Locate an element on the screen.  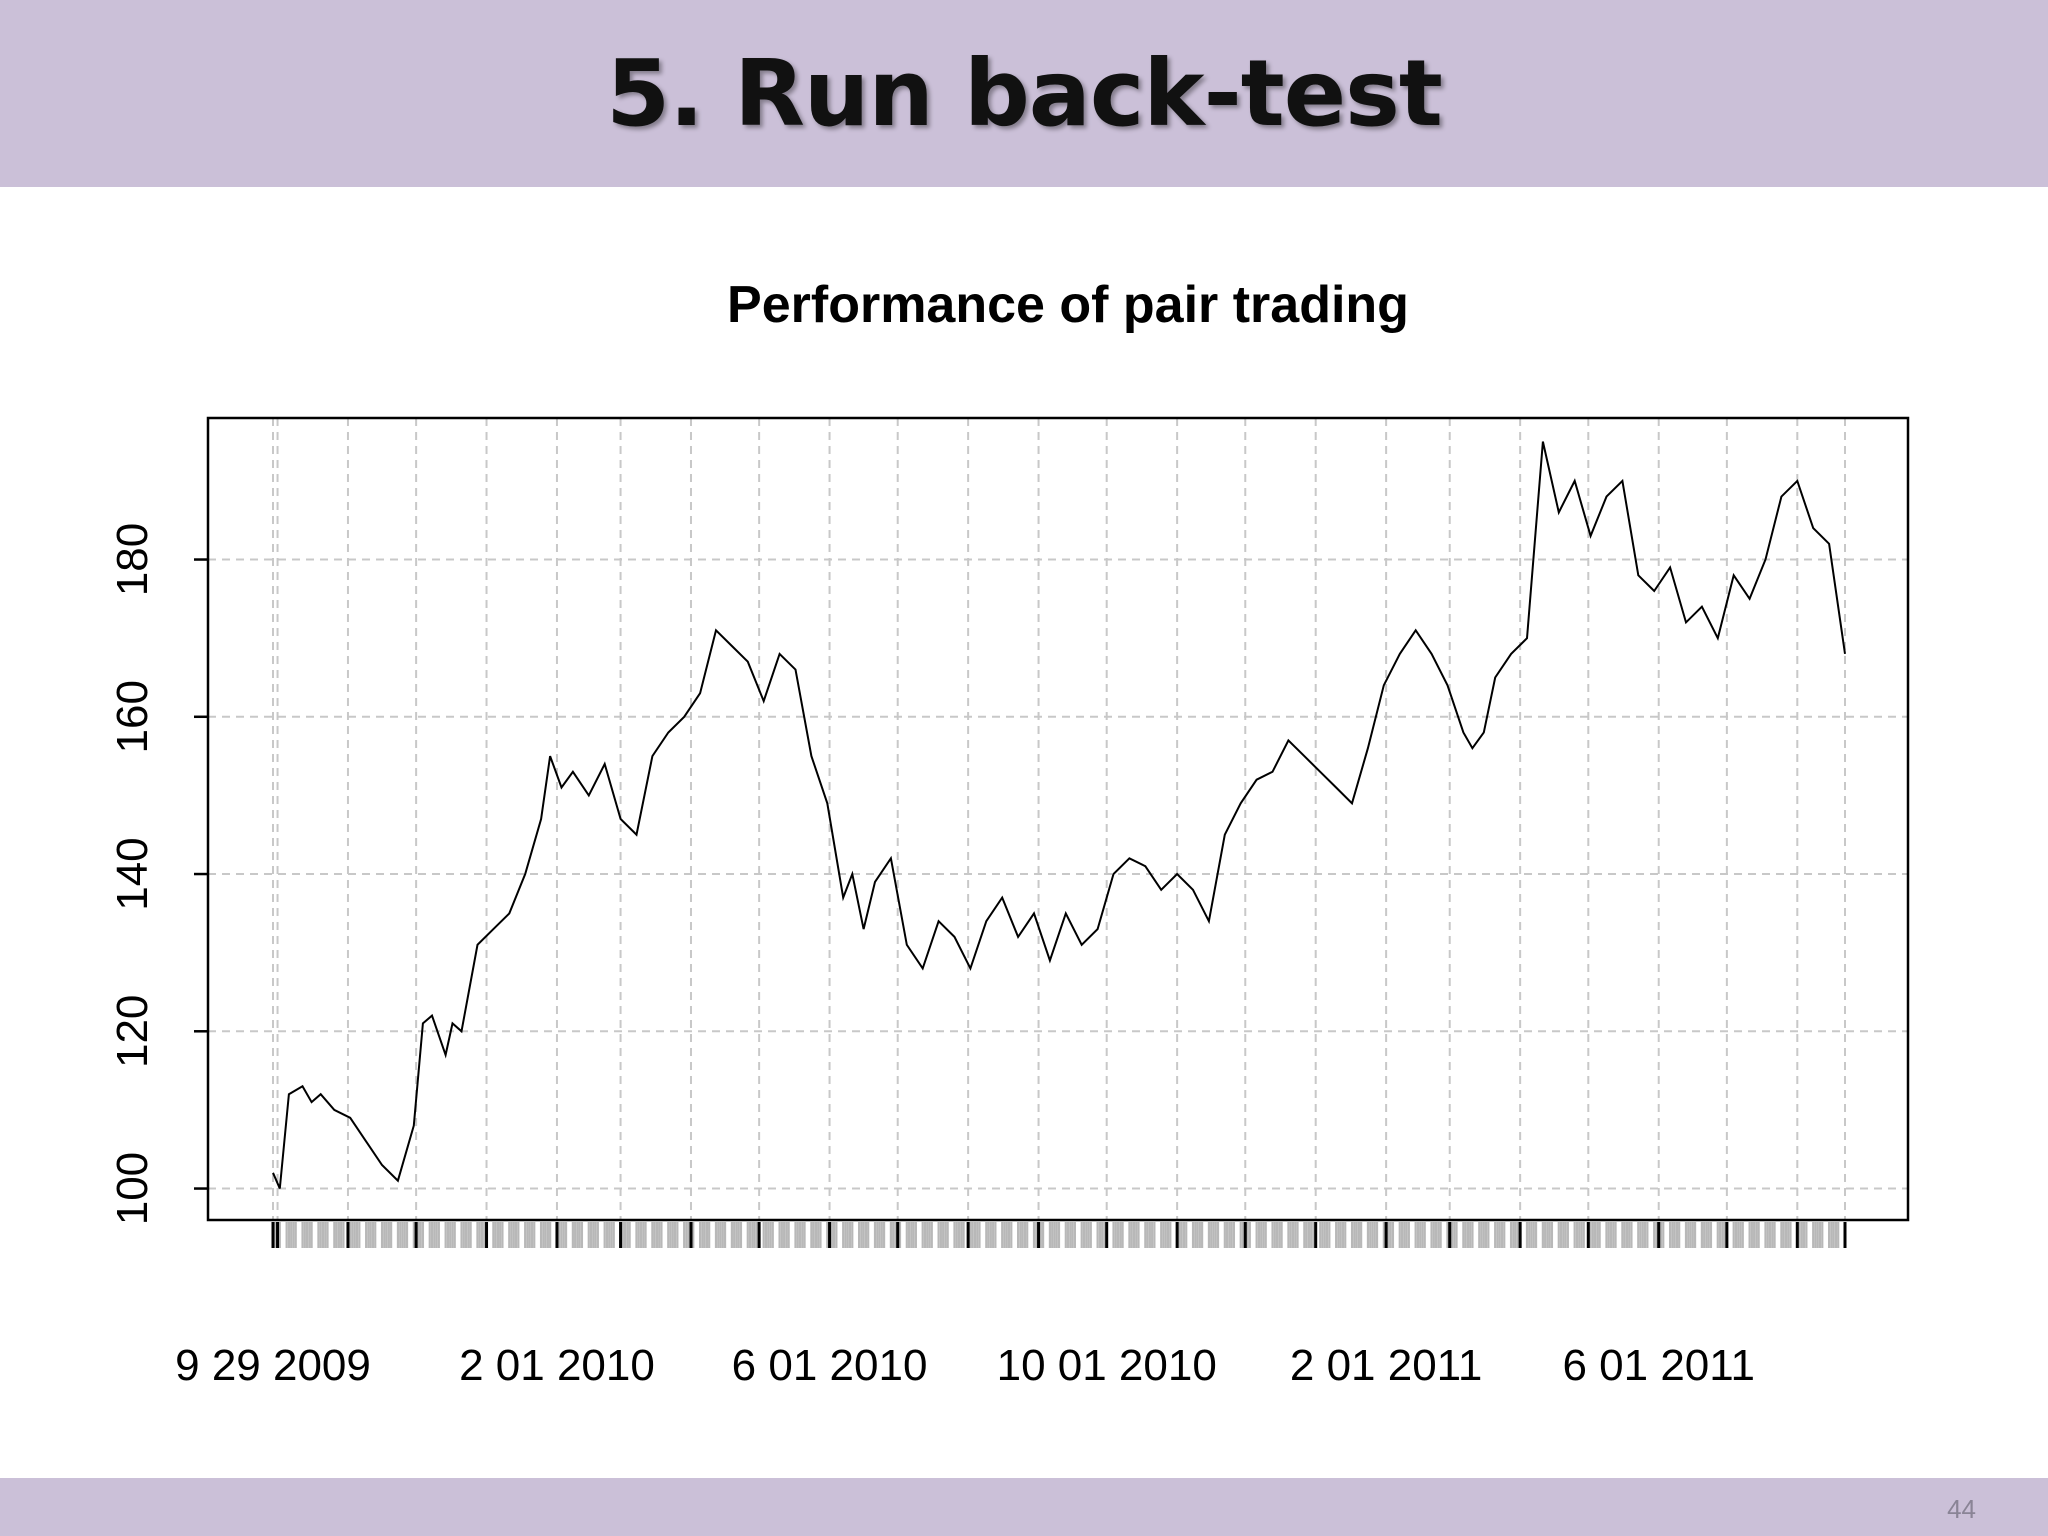
y-tick-label: 100 is located at coordinates (132, 1188).